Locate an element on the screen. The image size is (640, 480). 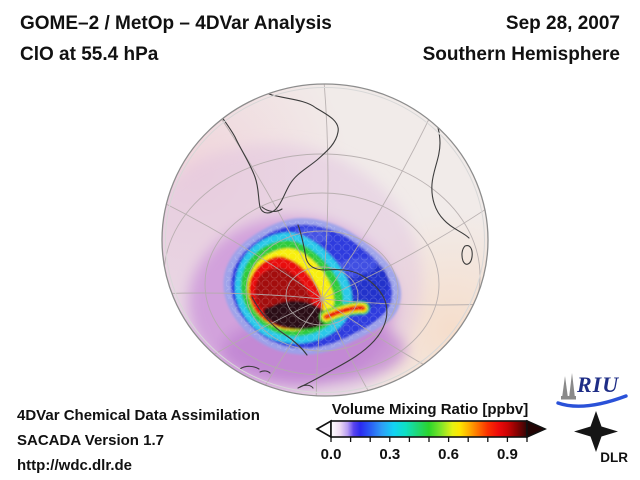
dlr-logo: DLR is located at coordinates (598, 438).